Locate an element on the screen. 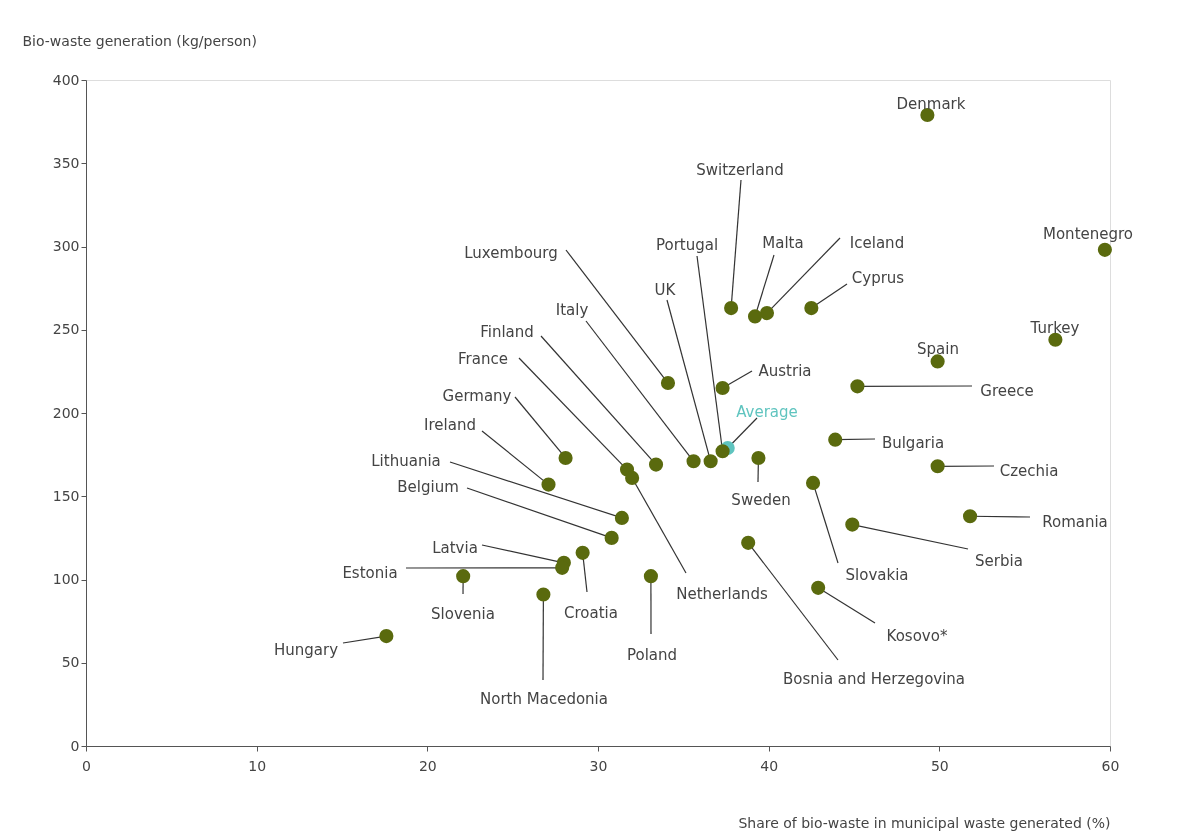 Image resolution: width=1203 pixels, height=836 pixels. annotation: Denmark is located at coordinates (931, 104).